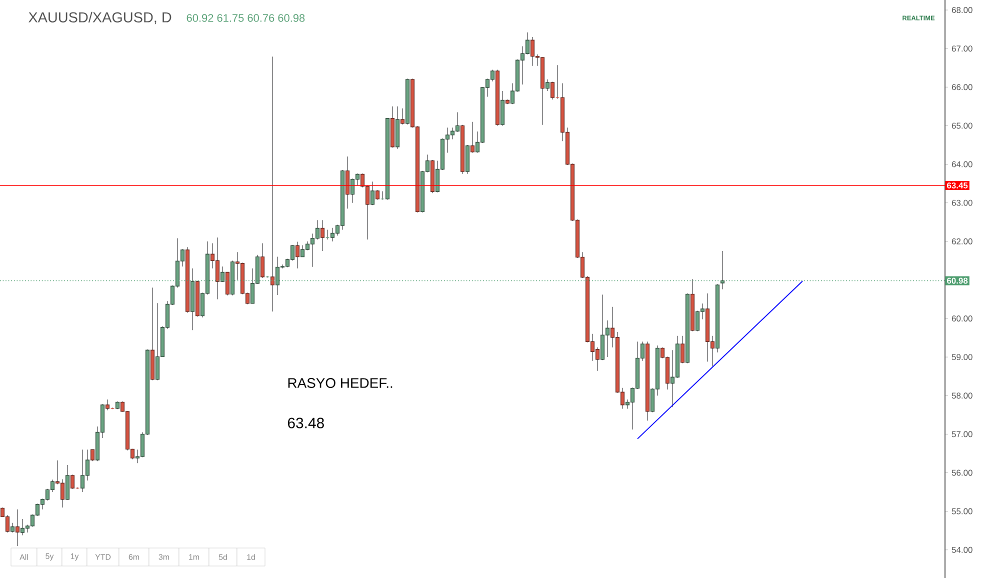 The width and height of the screenshot is (983, 578). Describe the element at coordinates (962, 434) in the screenshot. I see `y-tick-label: 57.00` at that location.